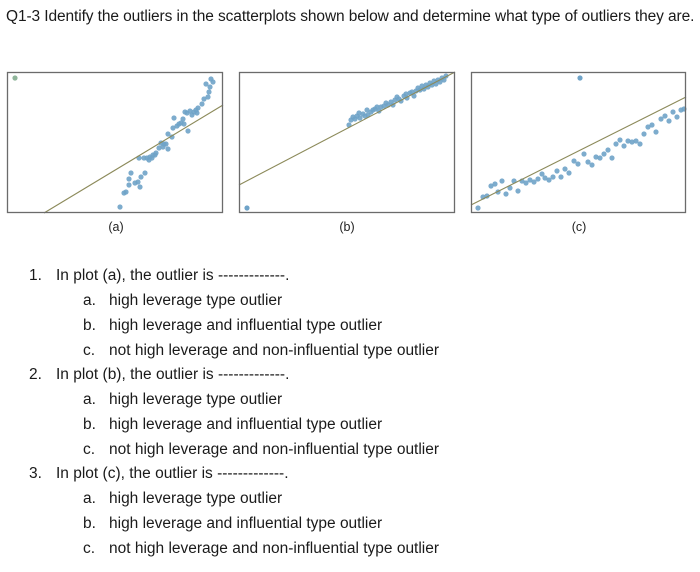 The image size is (700, 572). I want to click on scatterplot-a-svg, so click(115, 142).